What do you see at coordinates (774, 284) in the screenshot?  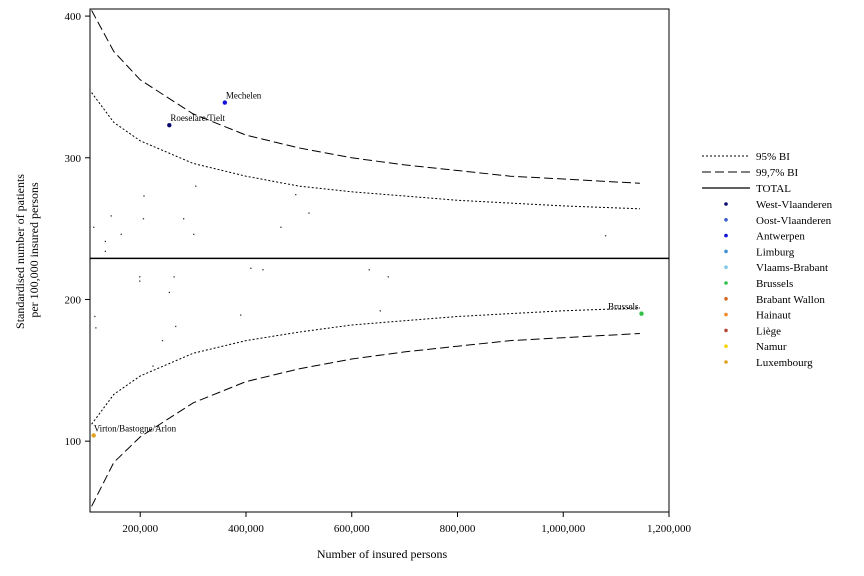 I see `legend-label: Brussels` at bounding box center [774, 284].